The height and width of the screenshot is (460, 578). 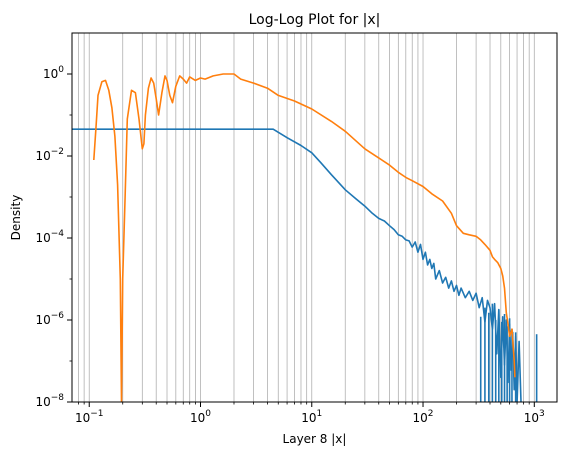 What do you see at coordinates (58, 234) in the screenshot?
I see `y-tick-exponent: −4` at bounding box center [58, 234].